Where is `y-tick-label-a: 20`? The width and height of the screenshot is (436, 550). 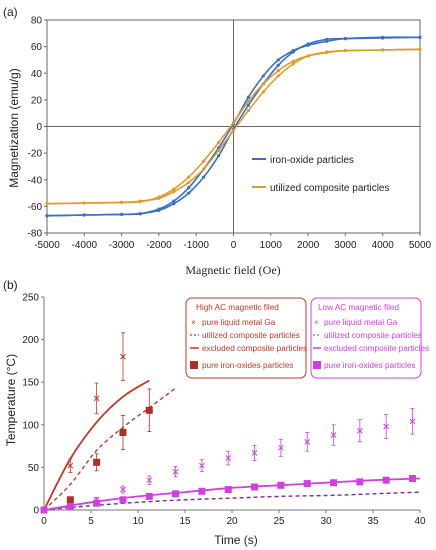
y-tick-label-a: 20 is located at coordinates (37, 100).